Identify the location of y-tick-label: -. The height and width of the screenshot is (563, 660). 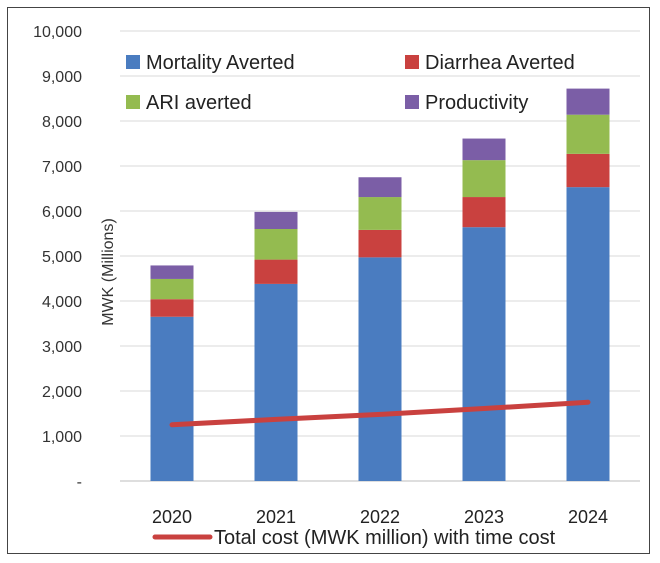
(79, 482).